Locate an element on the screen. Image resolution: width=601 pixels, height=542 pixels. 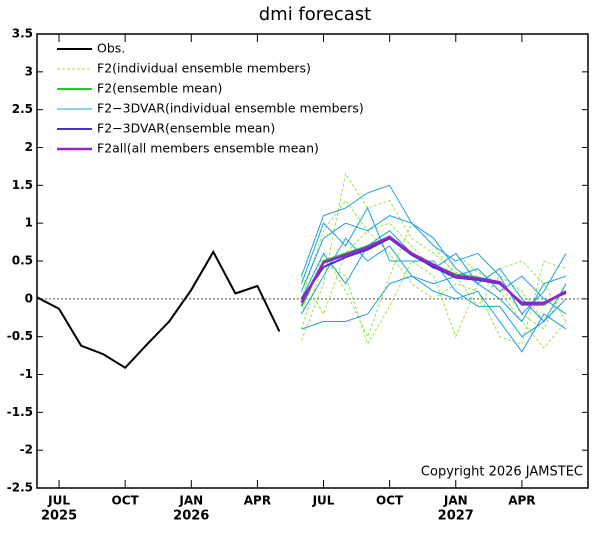
y-tick-label: 3 is located at coordinates (29, 71).